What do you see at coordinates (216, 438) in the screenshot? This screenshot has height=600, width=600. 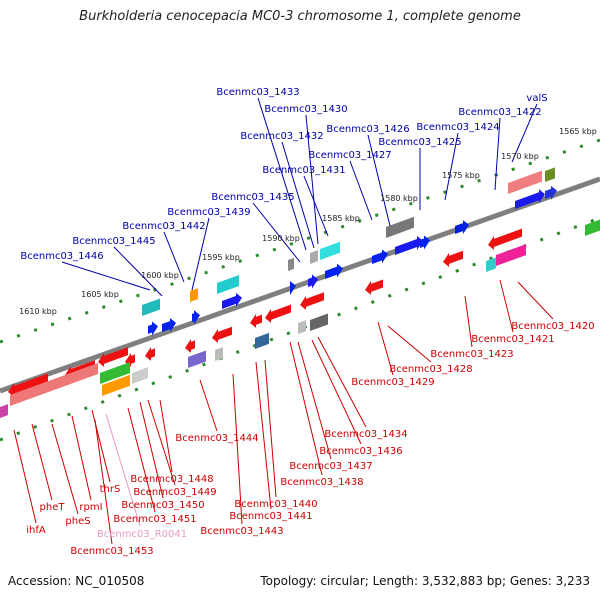 I see `gene-label-reverse: Bcenmc03_1444` at bounding box center [216, 438].